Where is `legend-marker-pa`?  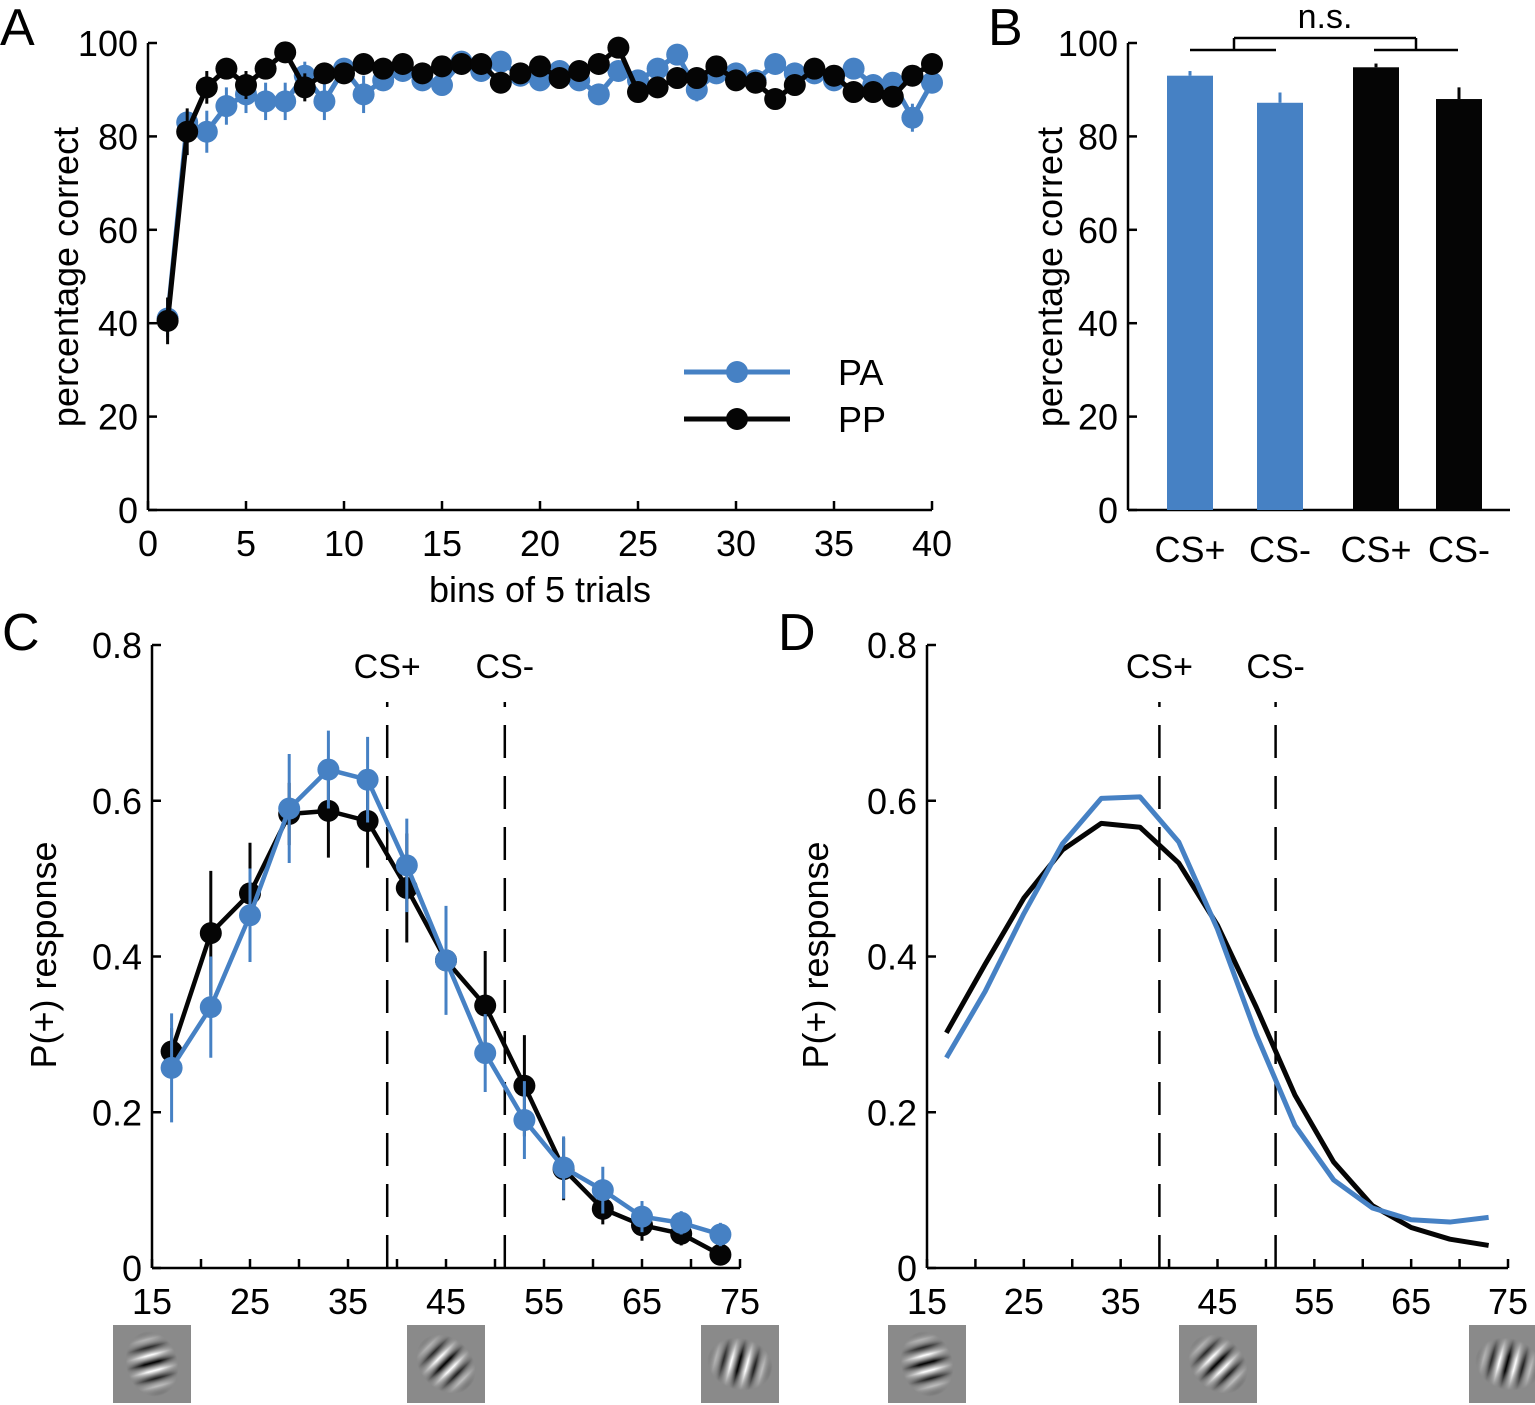
legend-marker-pa is located at coordinates (737, 372).